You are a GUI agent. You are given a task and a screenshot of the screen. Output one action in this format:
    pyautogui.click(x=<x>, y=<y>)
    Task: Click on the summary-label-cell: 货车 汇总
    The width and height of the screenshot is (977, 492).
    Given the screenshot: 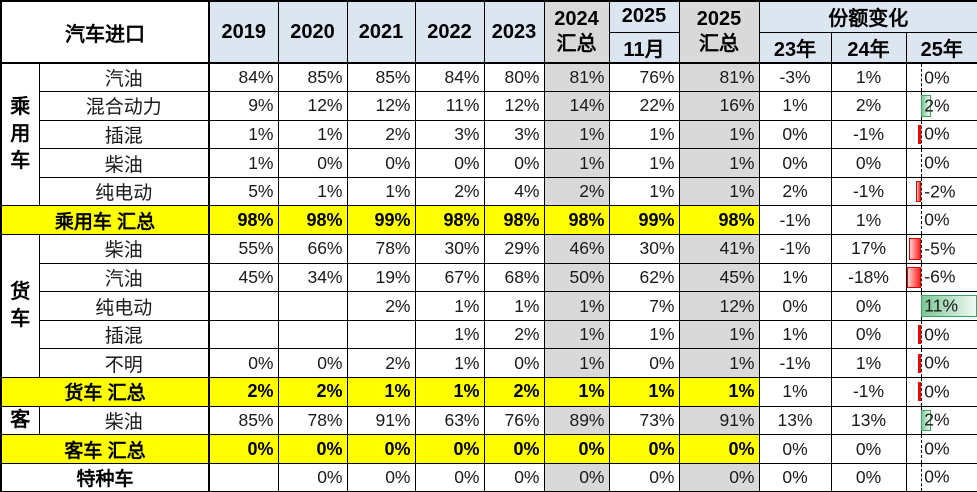 What is the action you would take?
    pyautogui.click(x=105, y=392)
    